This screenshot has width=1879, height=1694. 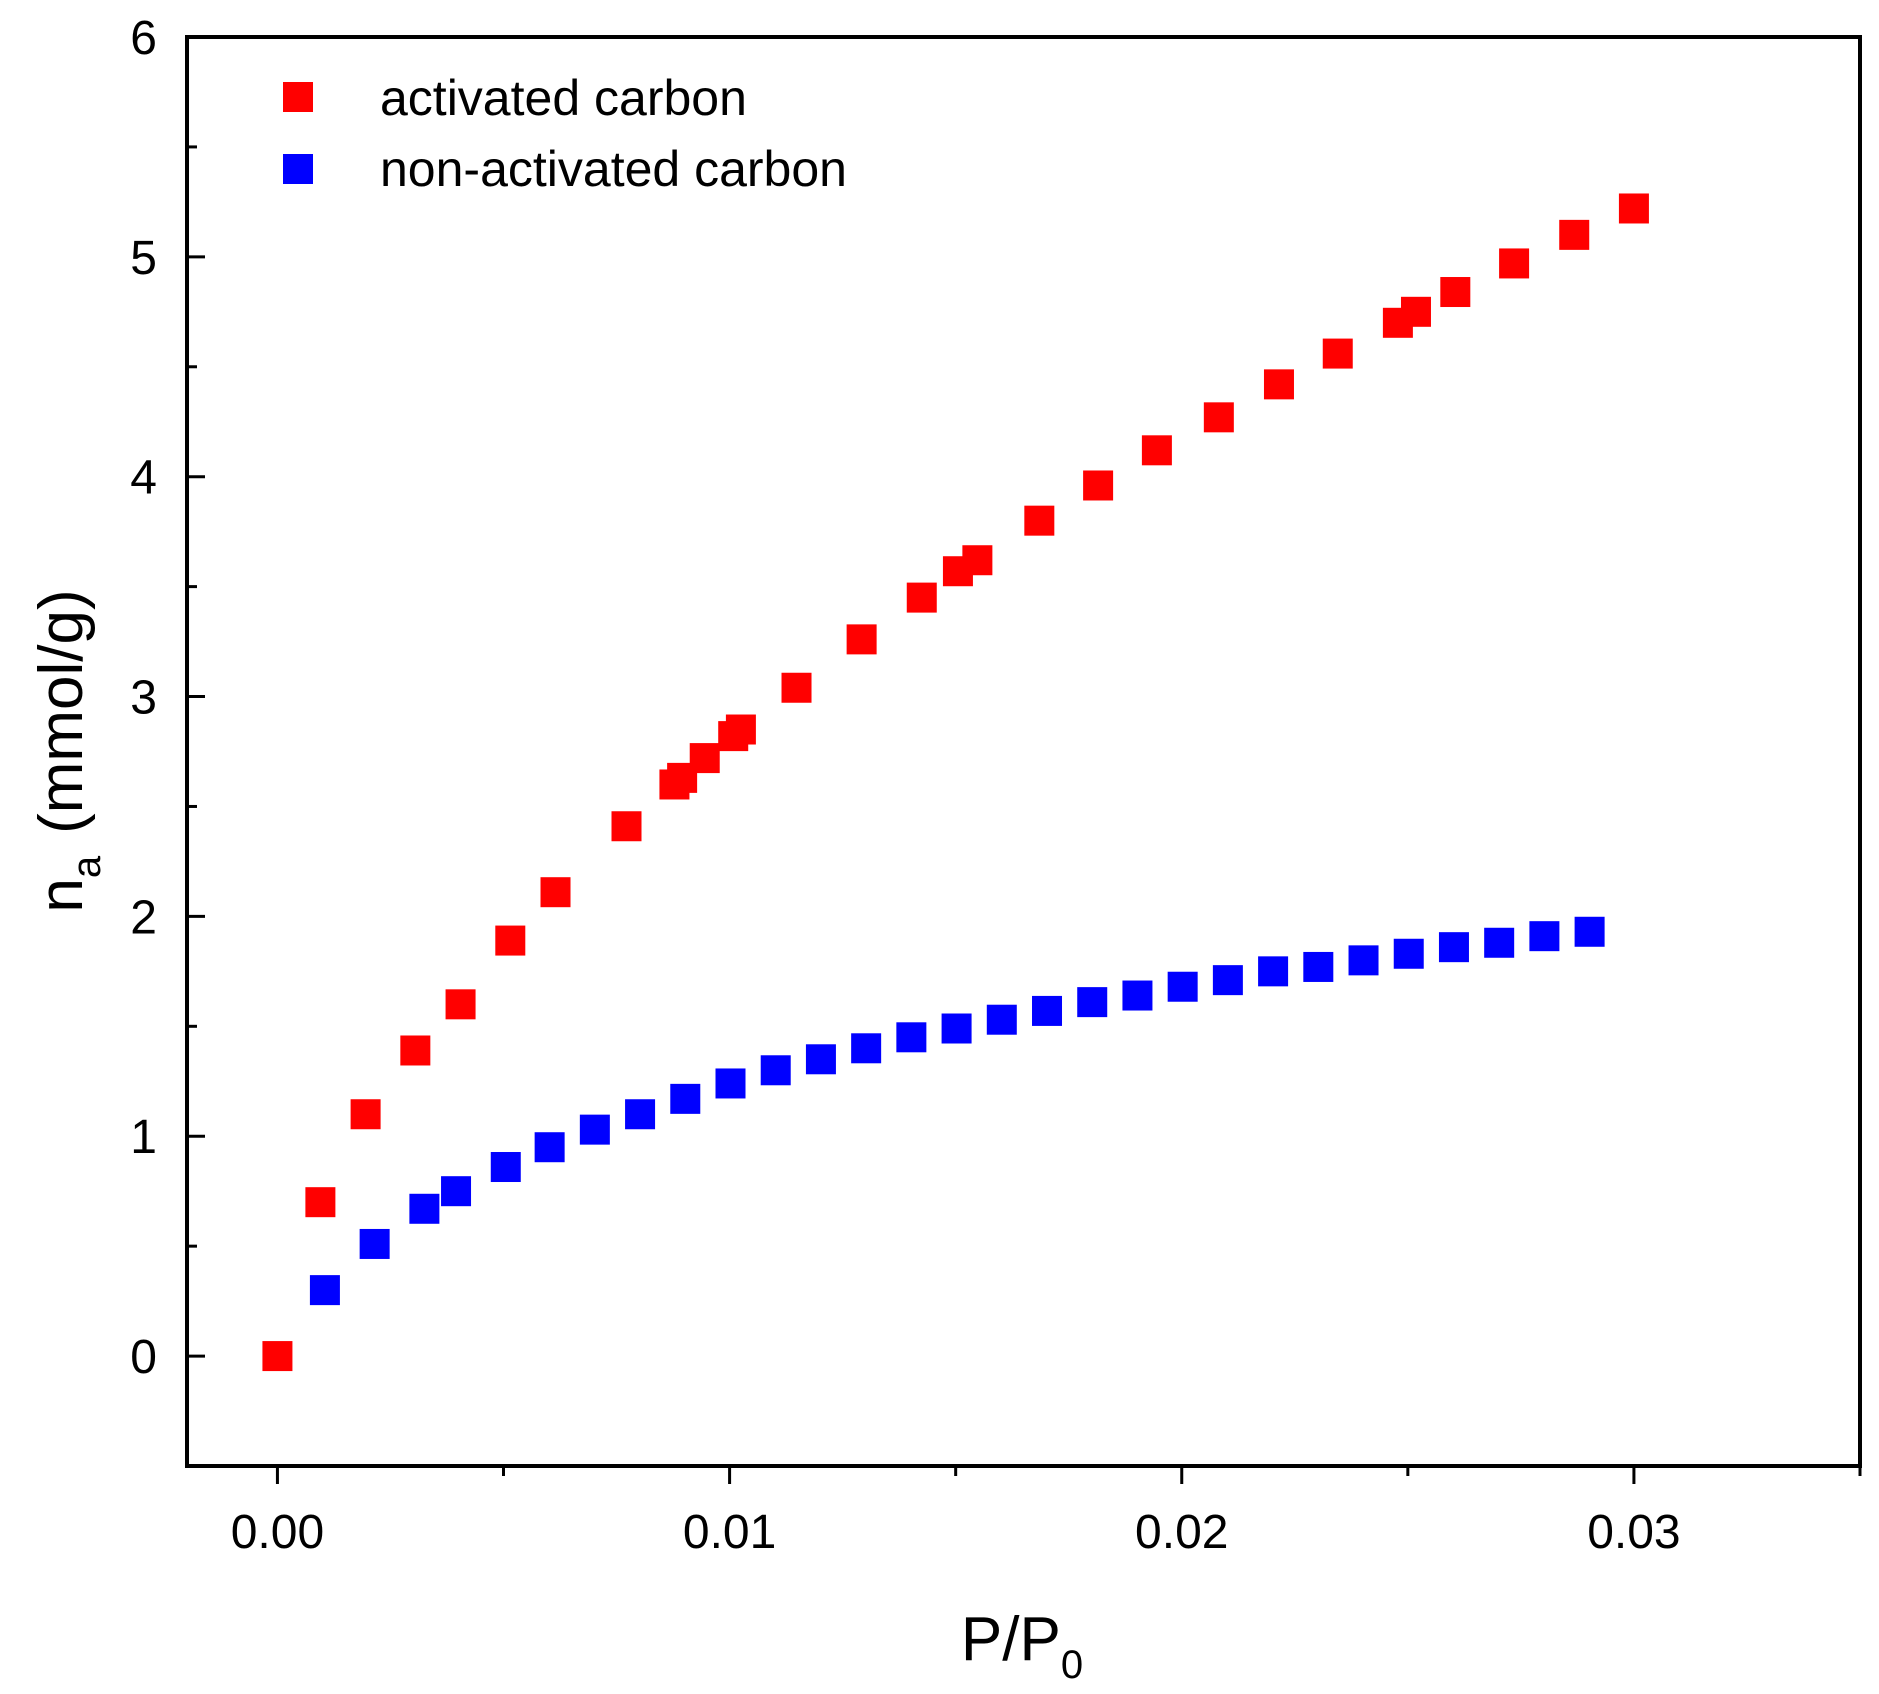 I want to click on y-tick-label: 3, so click(x=143, y=698).